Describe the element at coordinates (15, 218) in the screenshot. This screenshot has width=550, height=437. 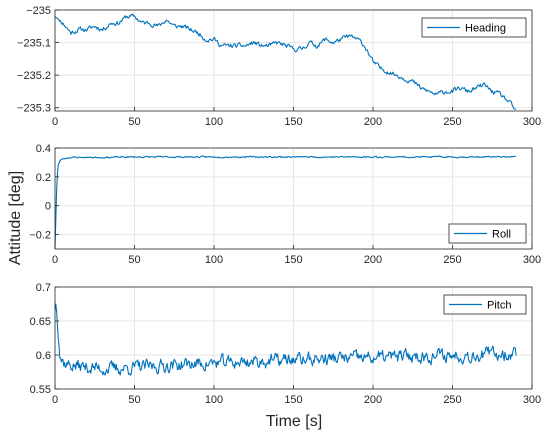
I see `y-axis-label: Attitude [deg]` at that location.